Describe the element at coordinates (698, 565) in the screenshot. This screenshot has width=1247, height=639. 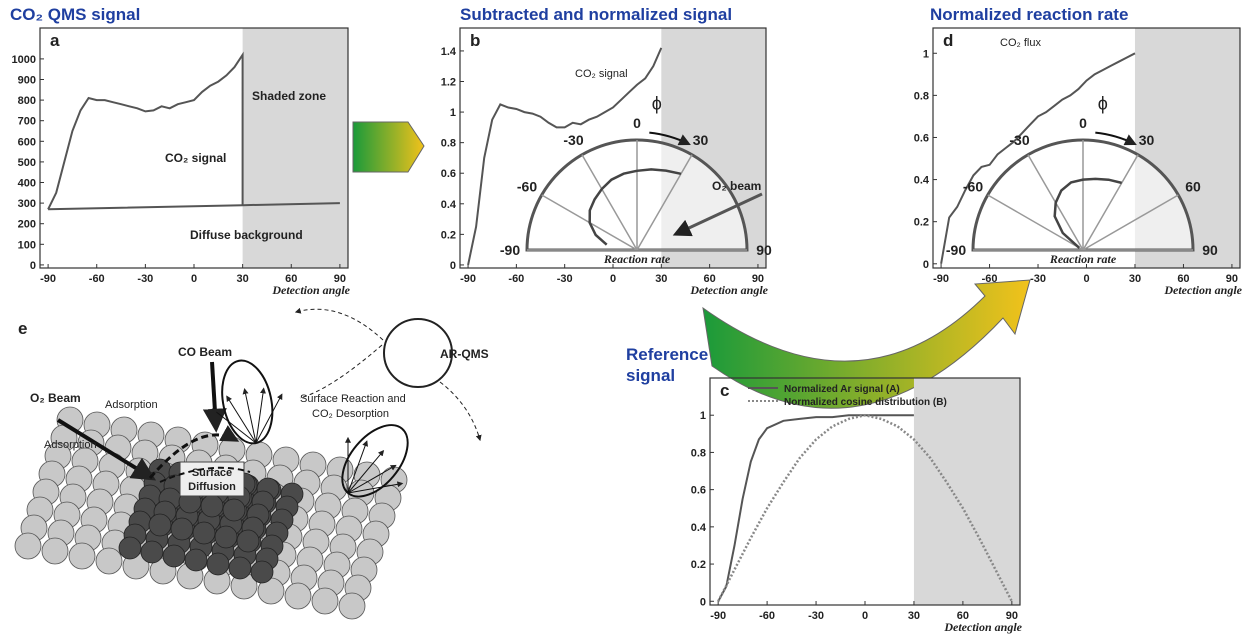
I see `y-tick-label: 0.2` at that location.